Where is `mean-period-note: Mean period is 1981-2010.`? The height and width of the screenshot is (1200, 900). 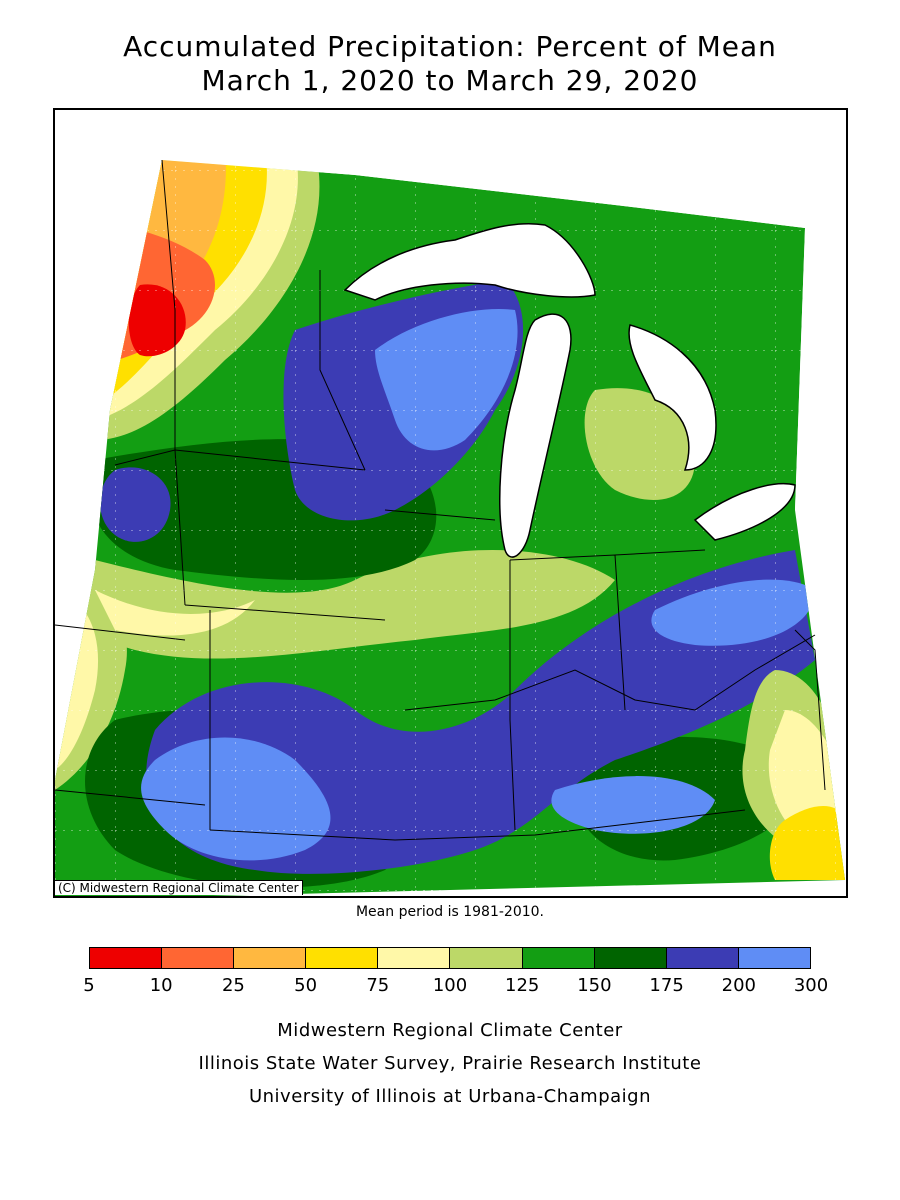
mean-period-note: Mean period is 1981-2010. is located at coordinates (450, 912).